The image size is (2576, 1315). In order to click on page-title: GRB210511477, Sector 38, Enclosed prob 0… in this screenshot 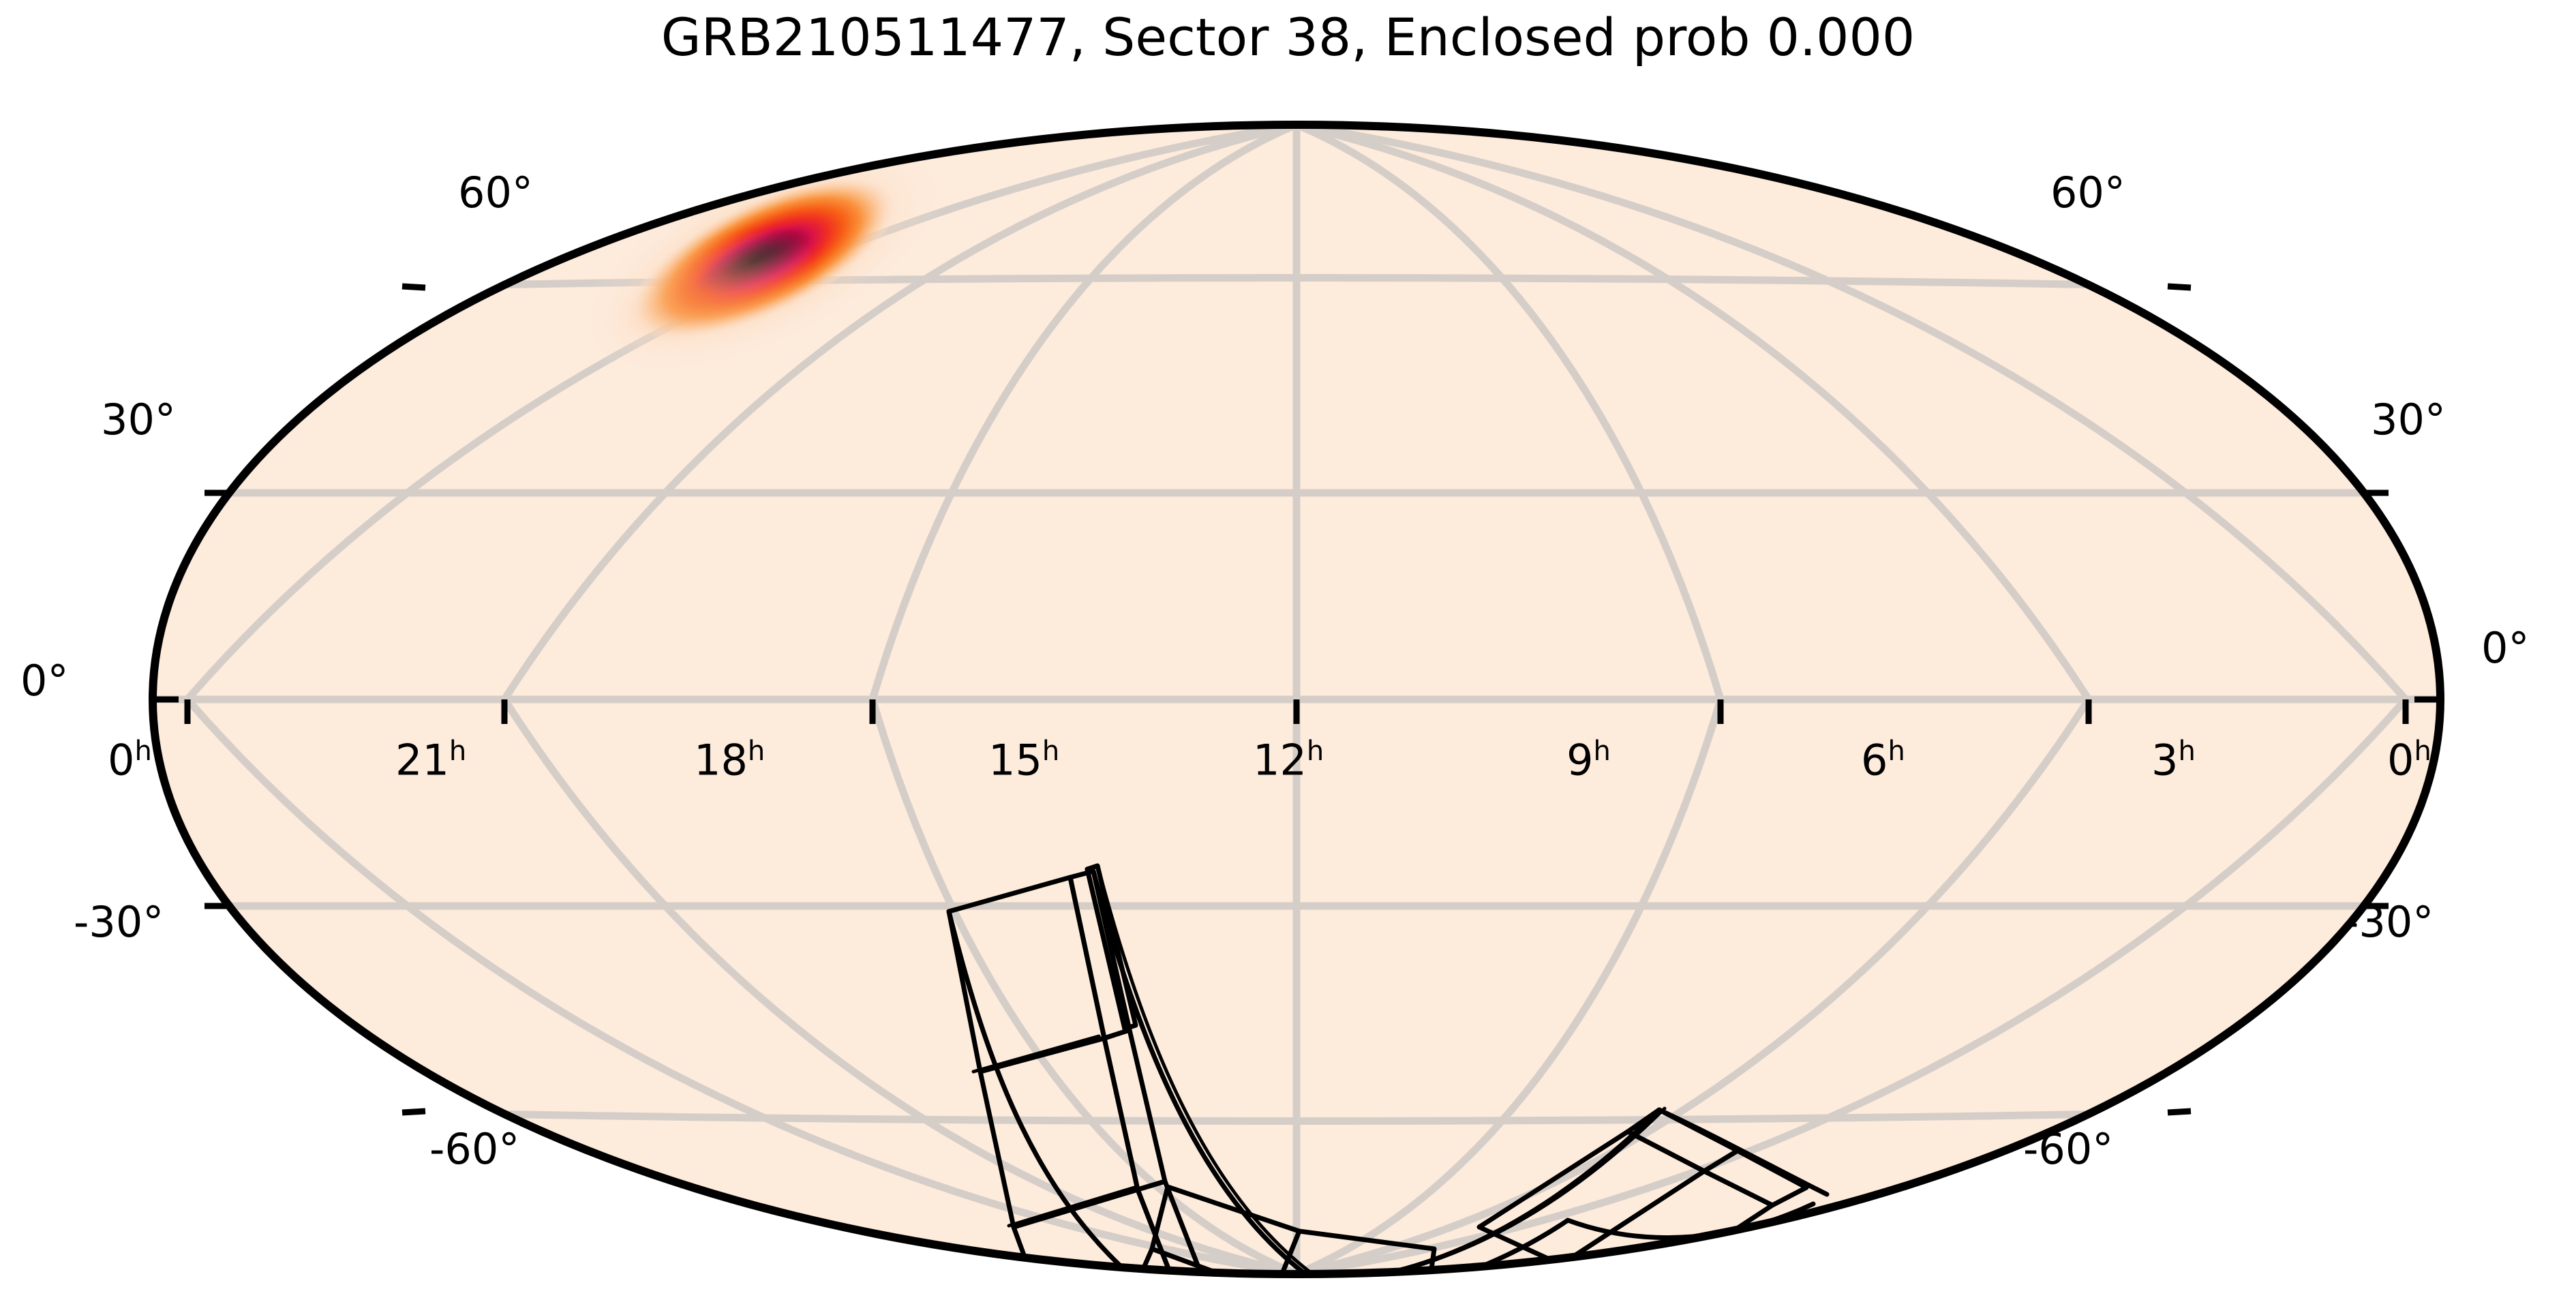, I will do `click(1288, 37)`.